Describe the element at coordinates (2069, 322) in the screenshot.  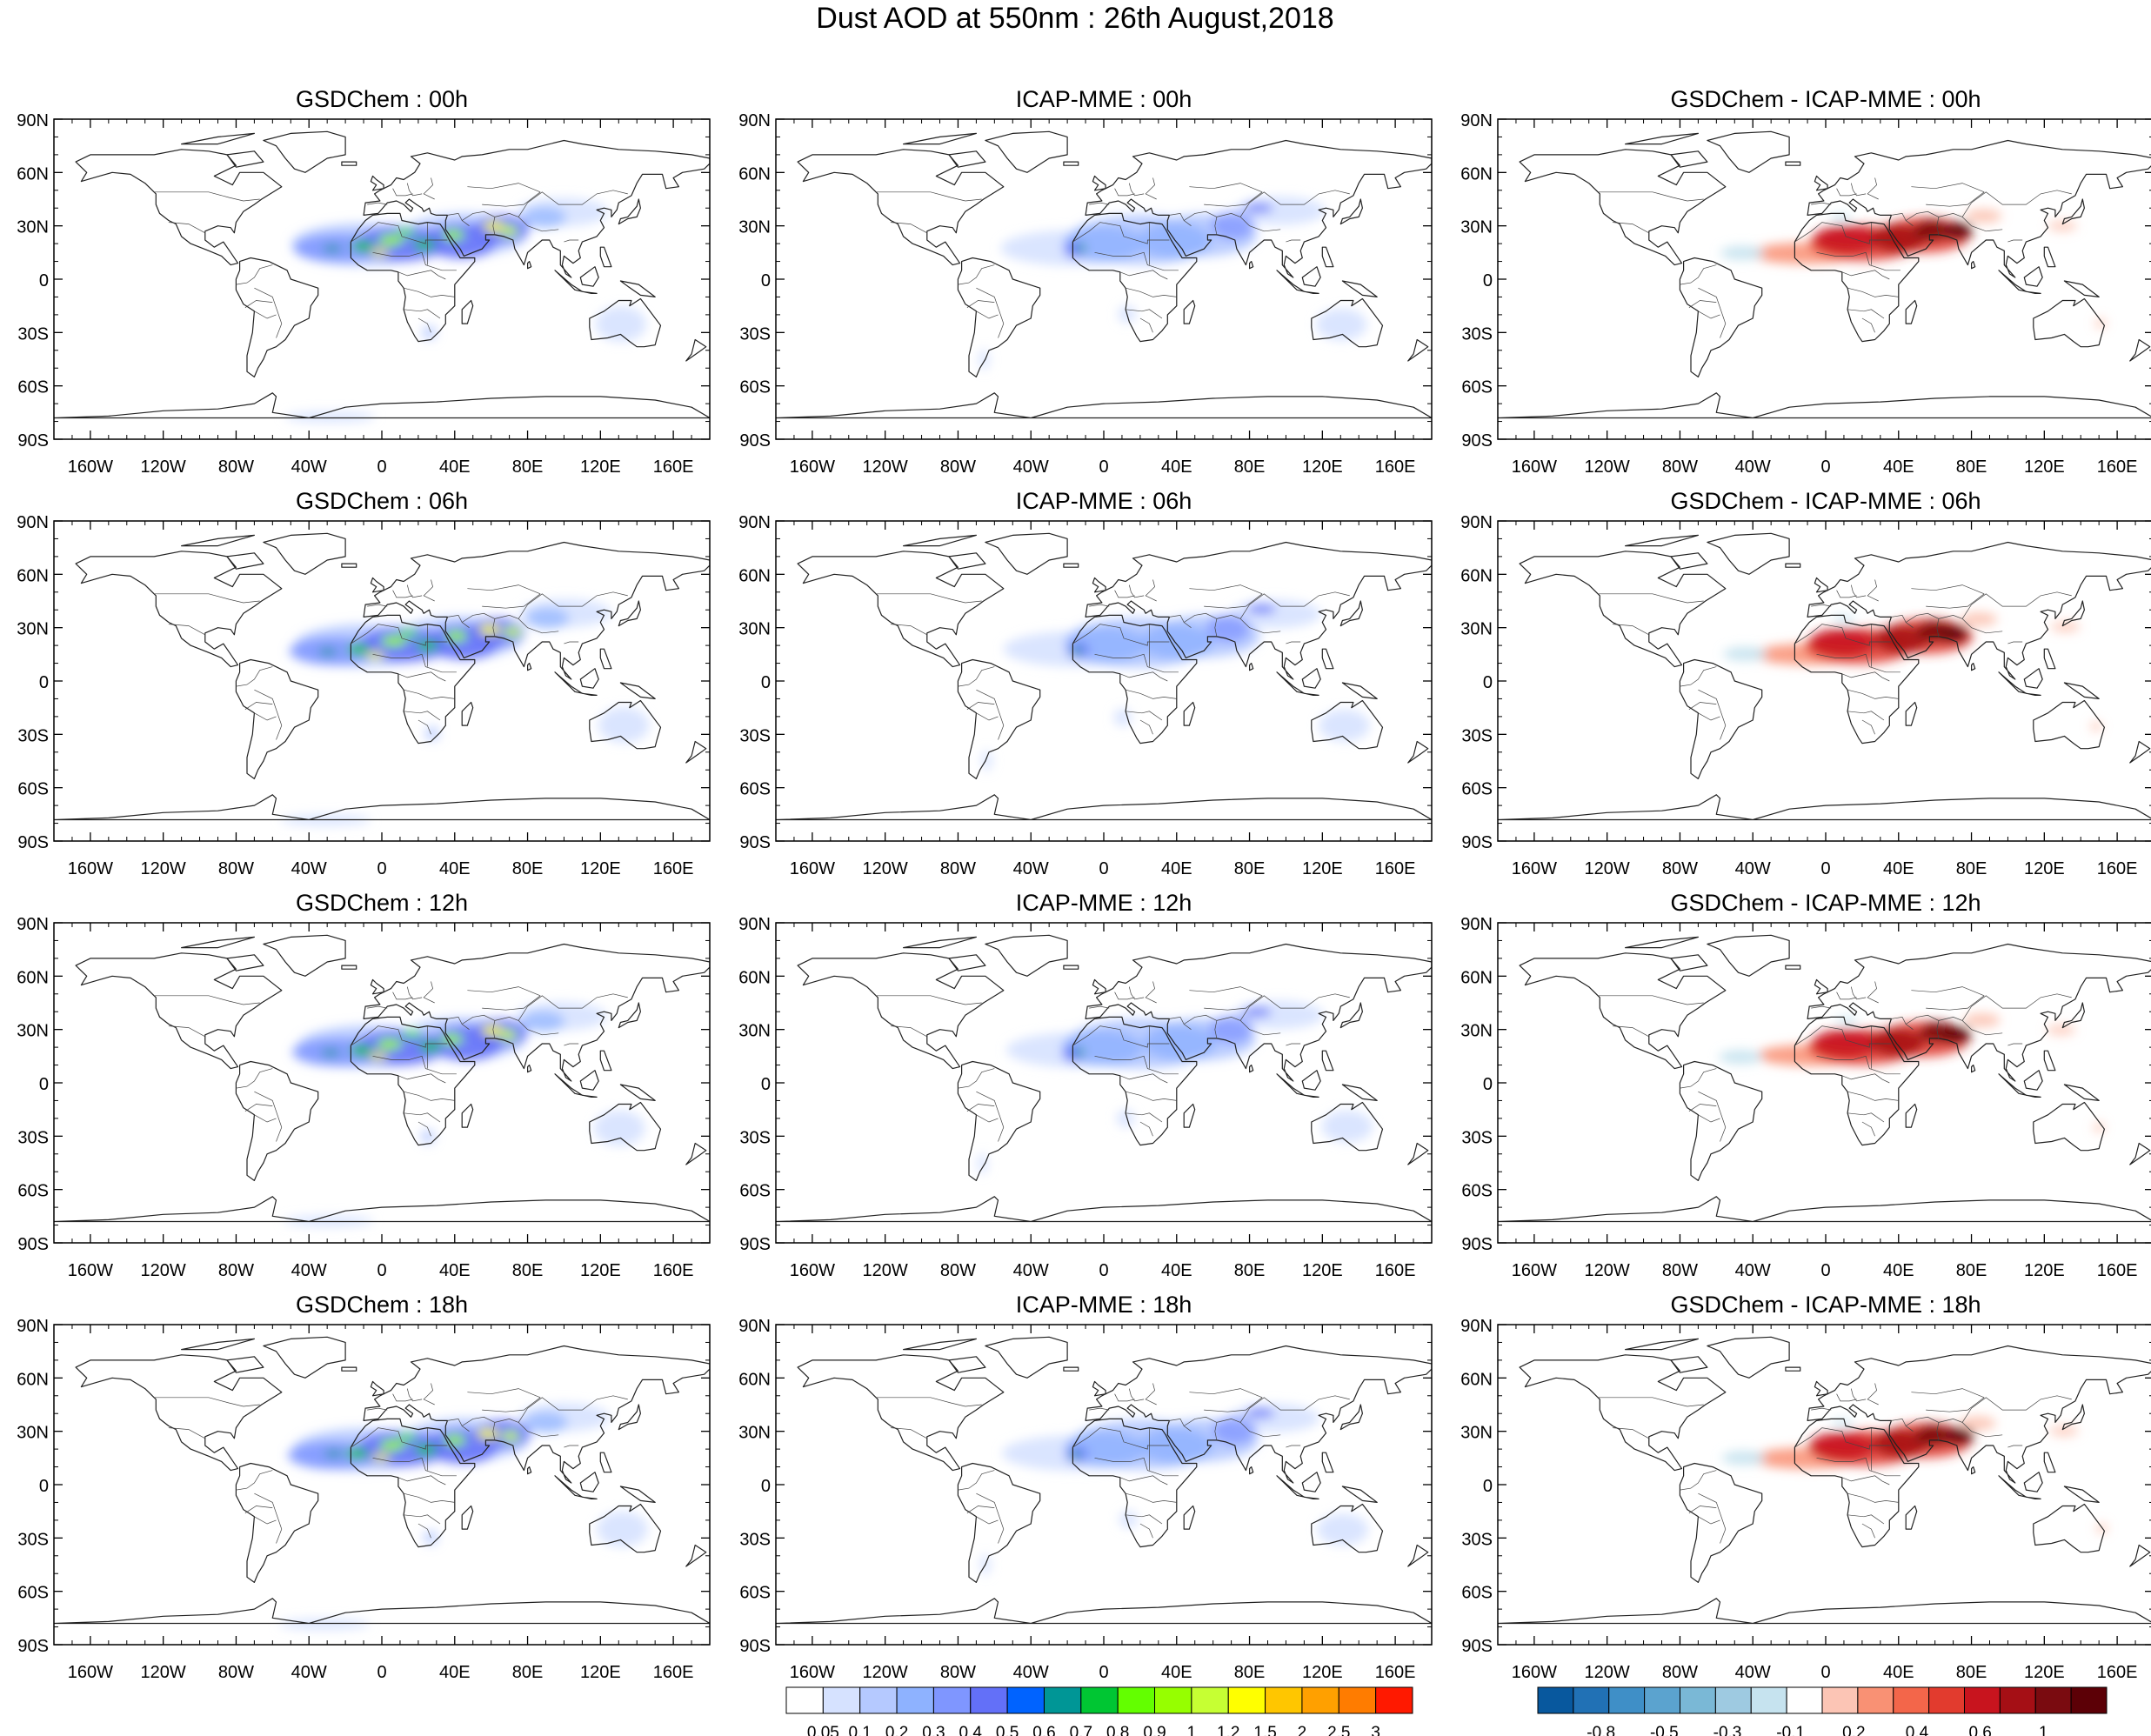
I see `coastline-australia` at that location.